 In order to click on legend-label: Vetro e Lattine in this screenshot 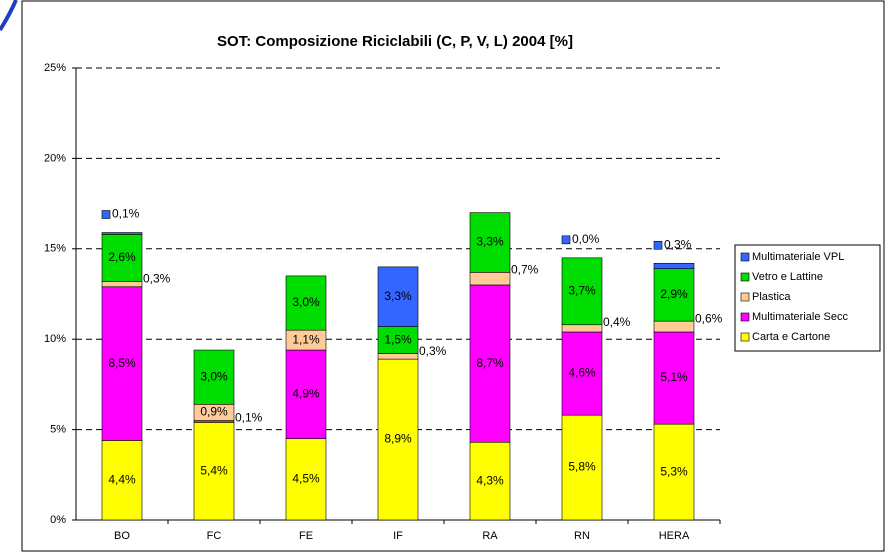, I will do `click(787, 277)`.